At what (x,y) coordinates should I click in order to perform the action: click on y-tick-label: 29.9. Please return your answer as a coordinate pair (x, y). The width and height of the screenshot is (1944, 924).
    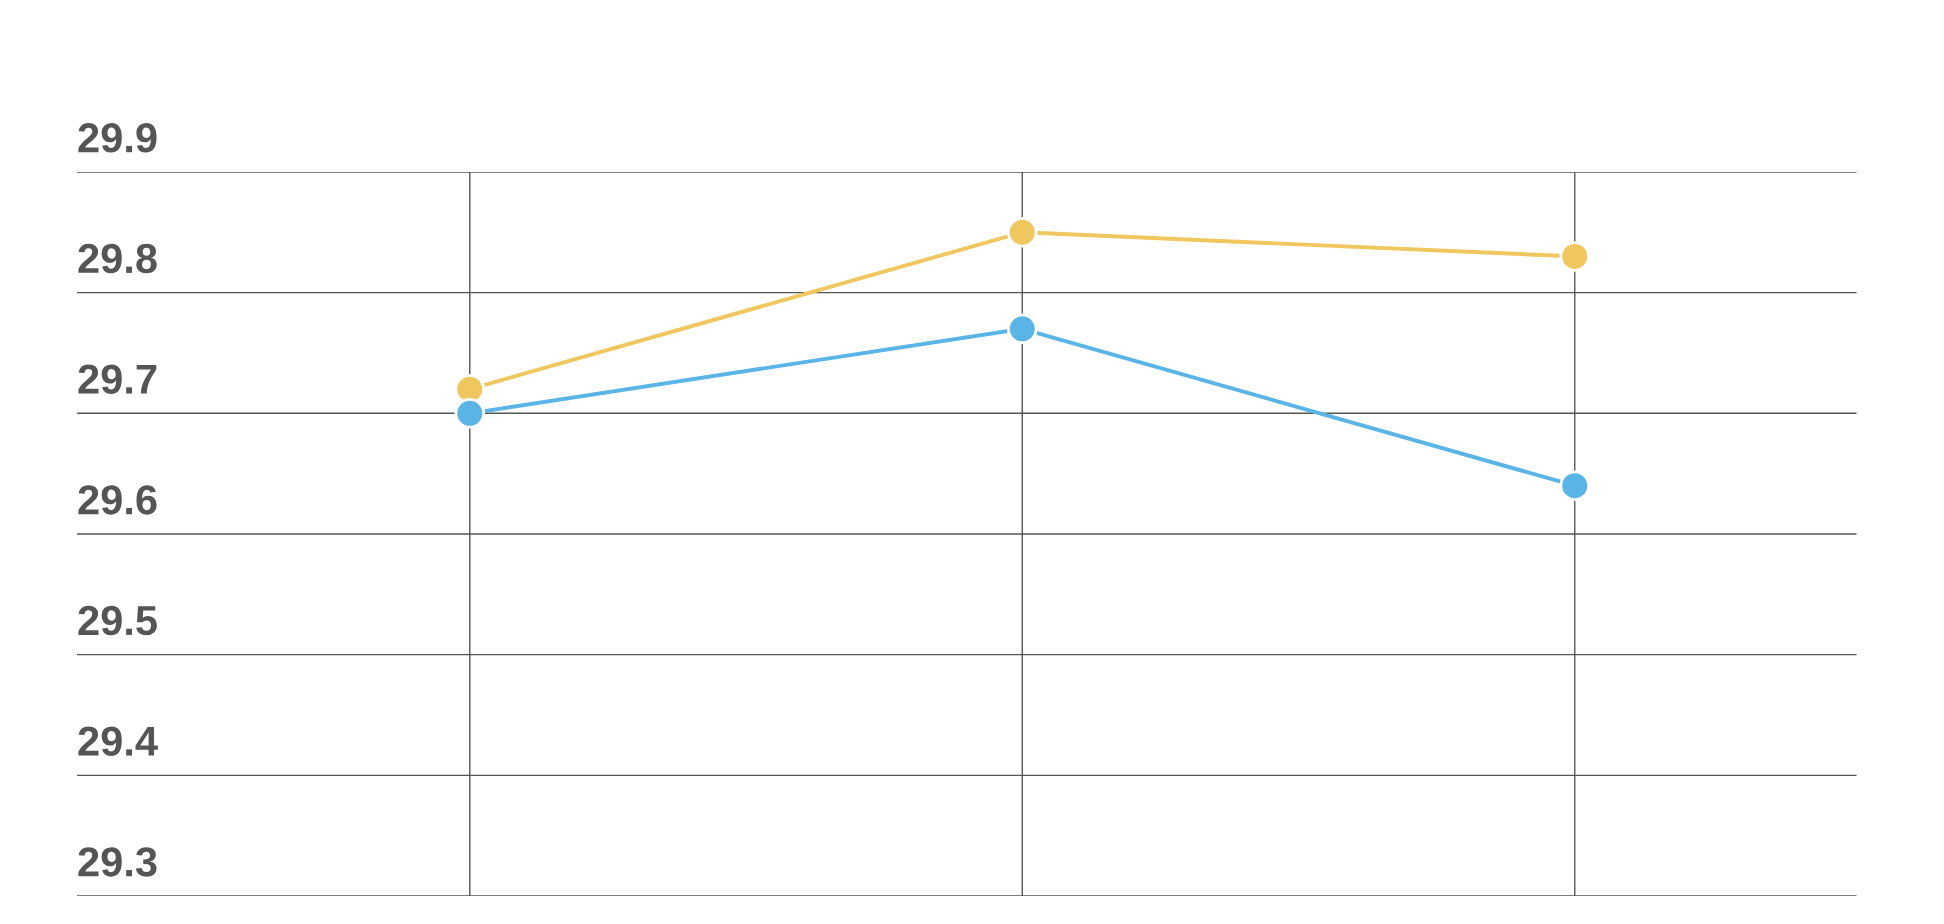
    Looking at the image, I should click on (117, 138).